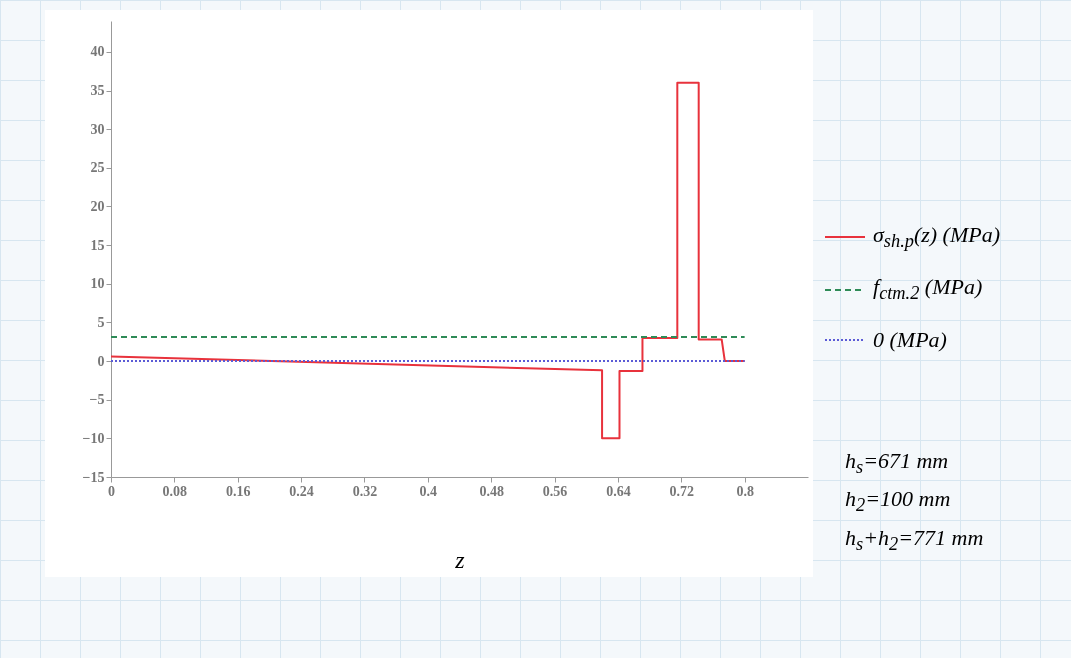 The width and height of the screenshot is (1071, 658). I want to click on x-tick-label: 0.48, so click(491, 491).